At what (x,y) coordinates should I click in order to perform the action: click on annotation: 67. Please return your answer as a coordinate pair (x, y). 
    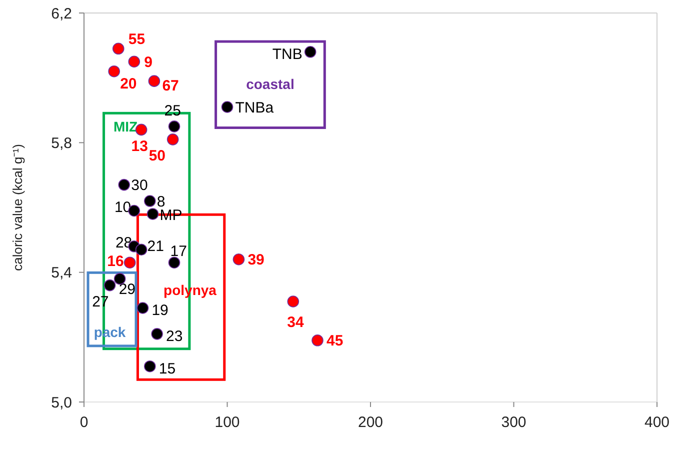
    Looking at the image, I should click on (170, 85).